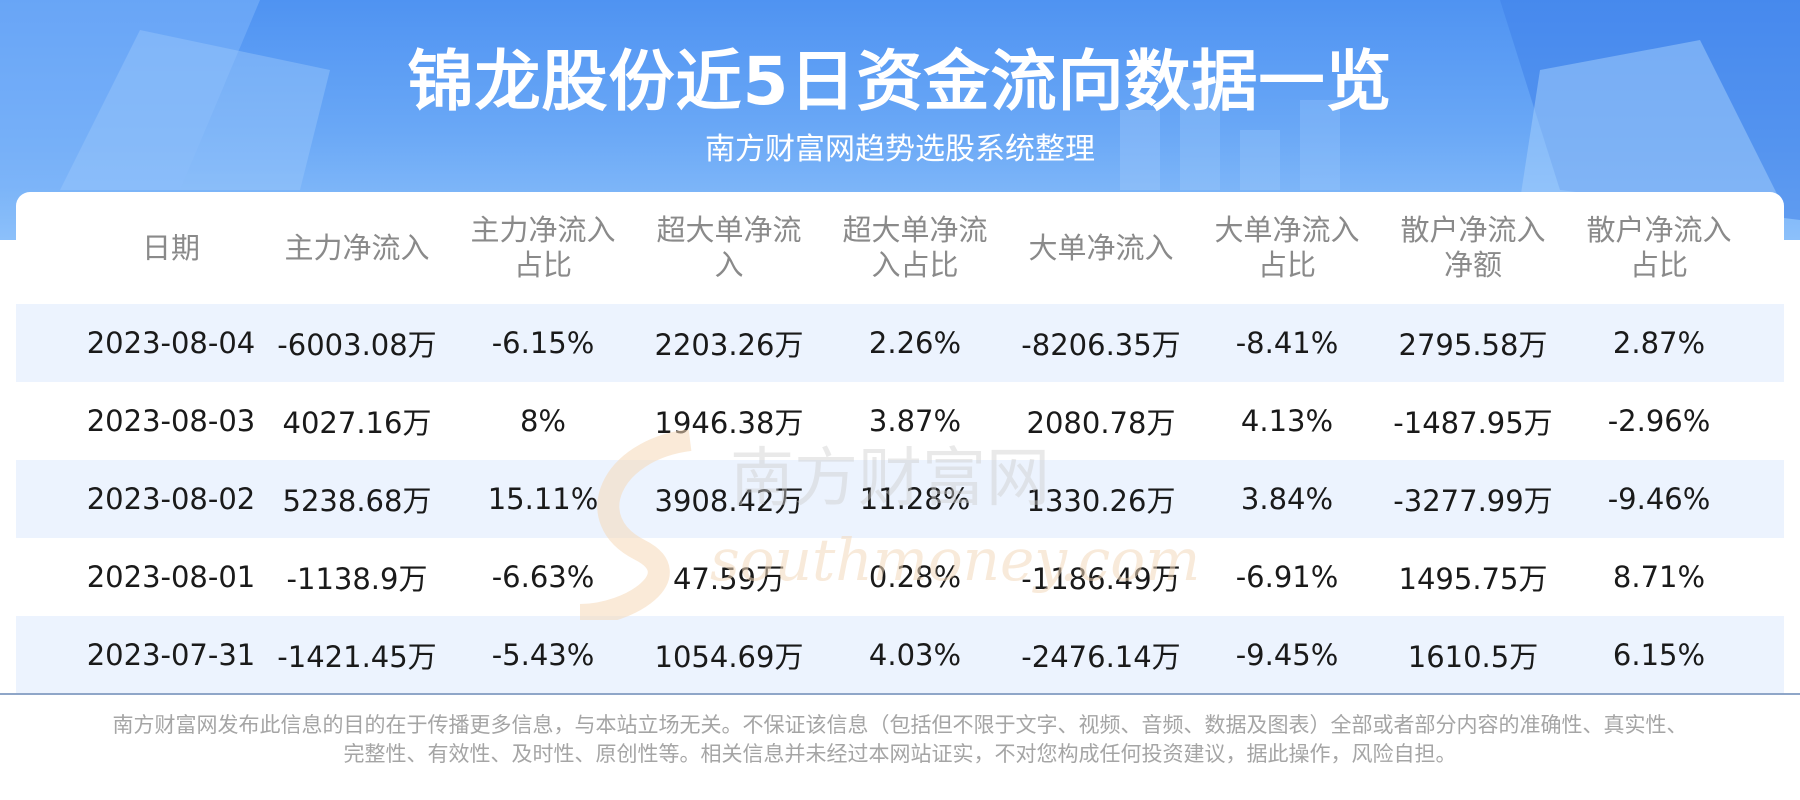 Image resolution: width=1800 pixels, height=800 pixels. I want to click on table-cell: -6.63%, so click(543, 577).